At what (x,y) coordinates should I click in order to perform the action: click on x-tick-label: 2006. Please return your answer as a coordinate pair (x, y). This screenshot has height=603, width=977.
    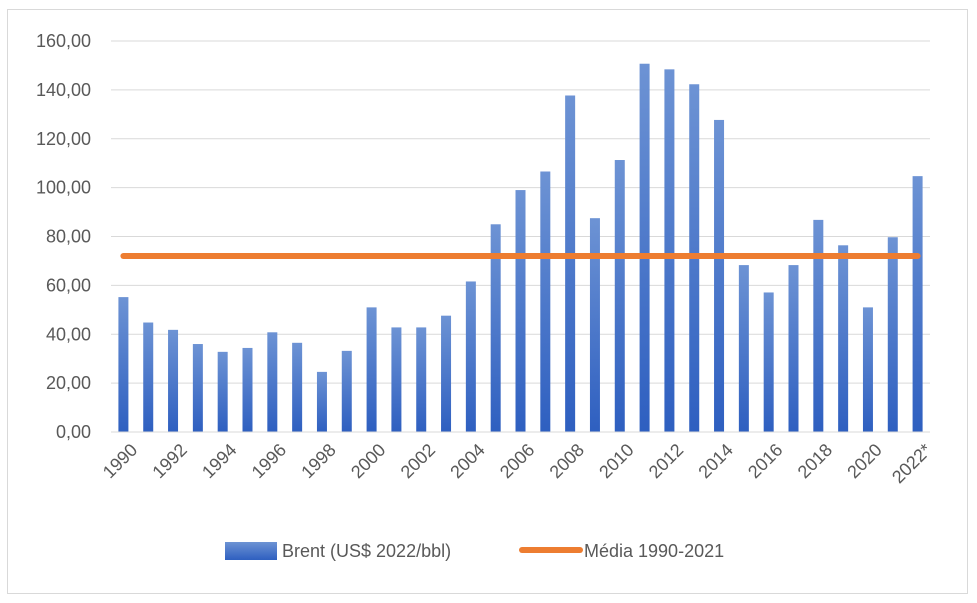
    Looking at the image, I should click on (517, 461).